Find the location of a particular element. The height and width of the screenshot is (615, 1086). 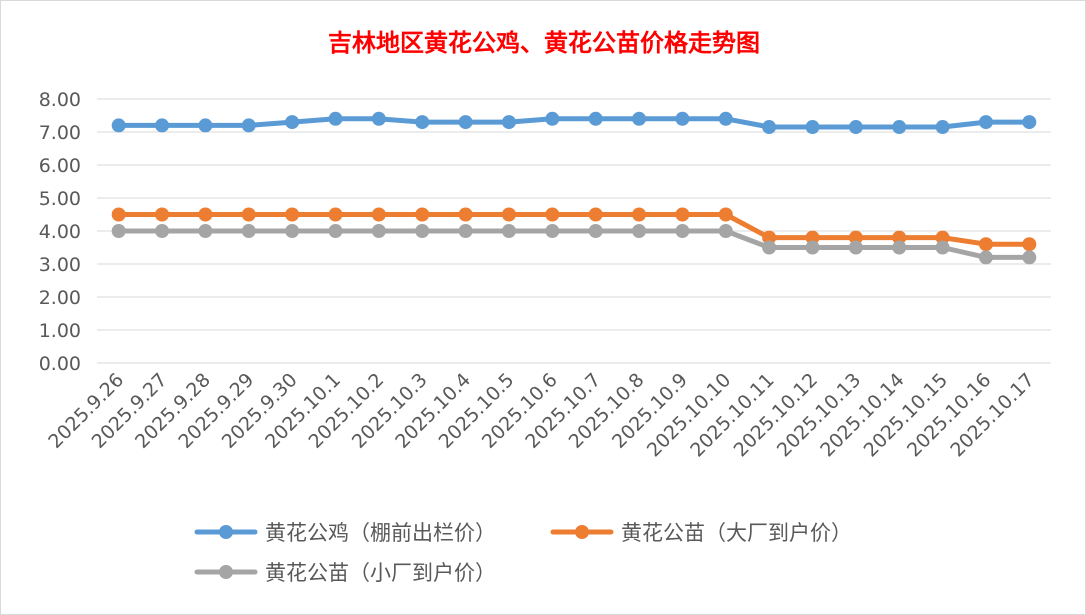

y-axis: 0.00 1.00 2.00 3.00 4.00 5.00 6.00 7.00 8.00 is located at coordinates (60, 232).